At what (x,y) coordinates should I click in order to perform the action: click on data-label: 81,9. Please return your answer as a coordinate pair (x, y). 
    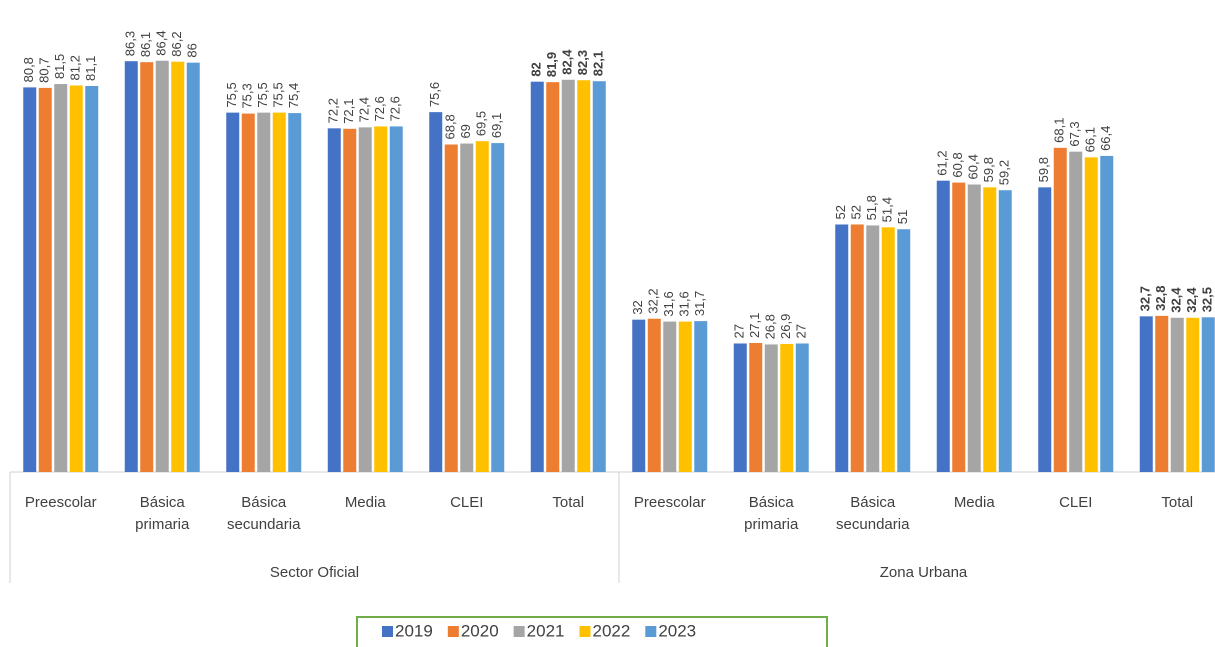
    Looking at the image, I should click on (551, 64).